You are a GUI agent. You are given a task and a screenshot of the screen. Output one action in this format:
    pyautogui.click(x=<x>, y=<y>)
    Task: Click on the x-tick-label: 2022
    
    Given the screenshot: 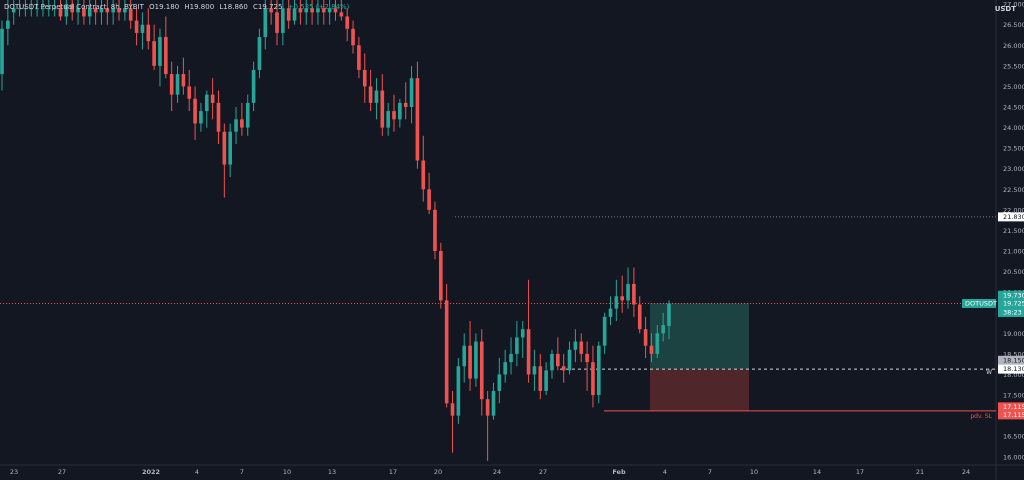 What is the action you would take?
    pyautogui.click(x=151, y=472)
    